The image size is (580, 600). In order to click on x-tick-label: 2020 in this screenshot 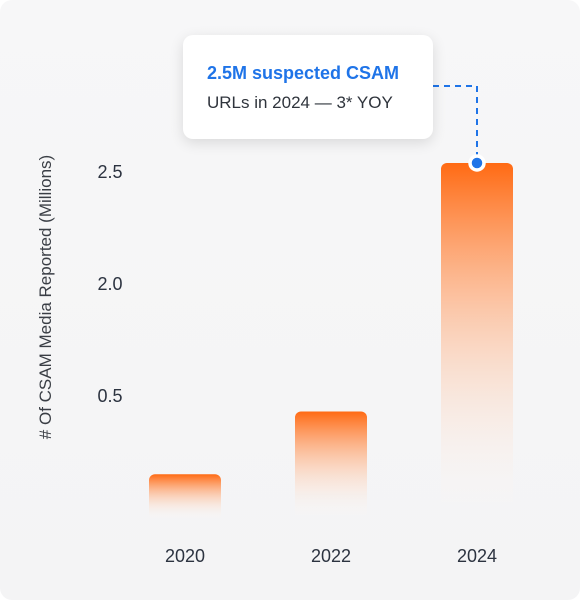, I will do `click(185, 556)`.